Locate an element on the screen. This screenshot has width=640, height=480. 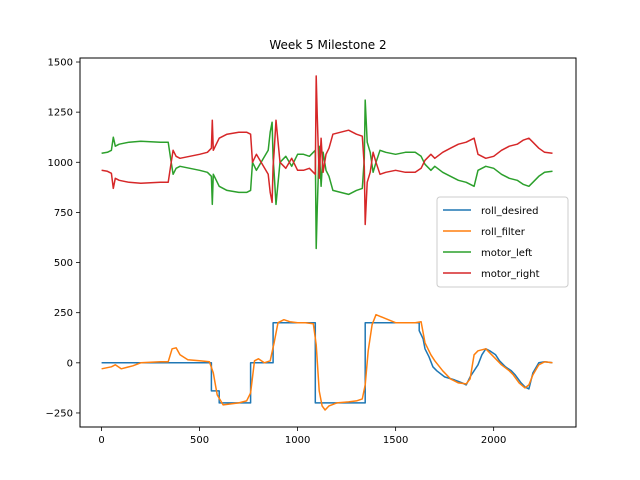
y-tick-label: 1250 is located at coordinates (60, 113).